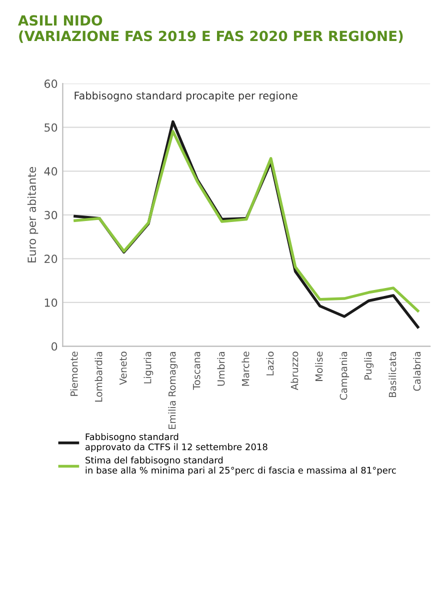  I want to click on legend-label: Fabbisogno standard approvato da CTFS il 12 settembre 2018, so click(177, 442).